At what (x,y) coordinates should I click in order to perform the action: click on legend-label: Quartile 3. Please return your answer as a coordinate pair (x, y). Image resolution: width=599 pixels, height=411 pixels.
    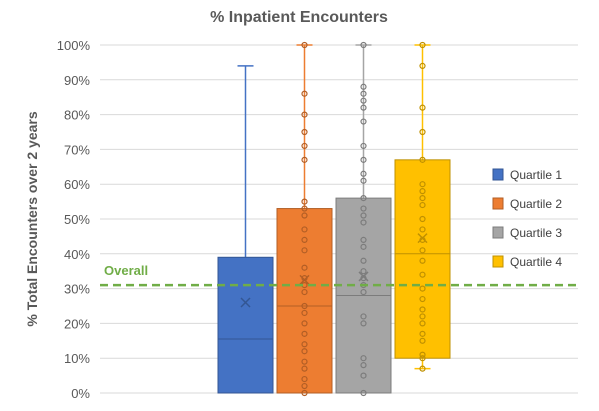
    Looking at the image, I should click on (536, 233).